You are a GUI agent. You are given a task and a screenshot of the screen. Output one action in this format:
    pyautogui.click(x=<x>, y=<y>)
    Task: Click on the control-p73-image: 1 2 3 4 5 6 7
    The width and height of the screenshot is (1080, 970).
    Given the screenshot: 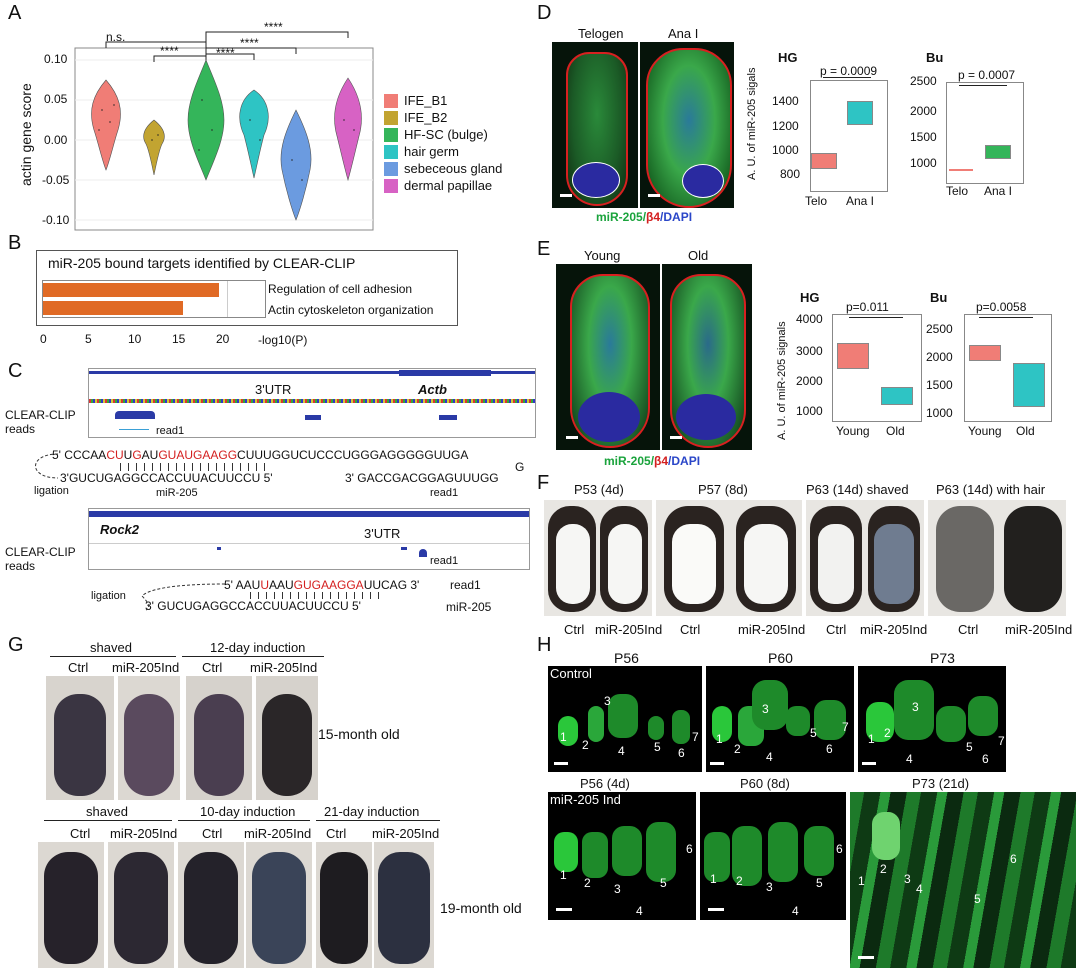 What is the action you would take?
    pyautogui.click(x=932, y=719)
    